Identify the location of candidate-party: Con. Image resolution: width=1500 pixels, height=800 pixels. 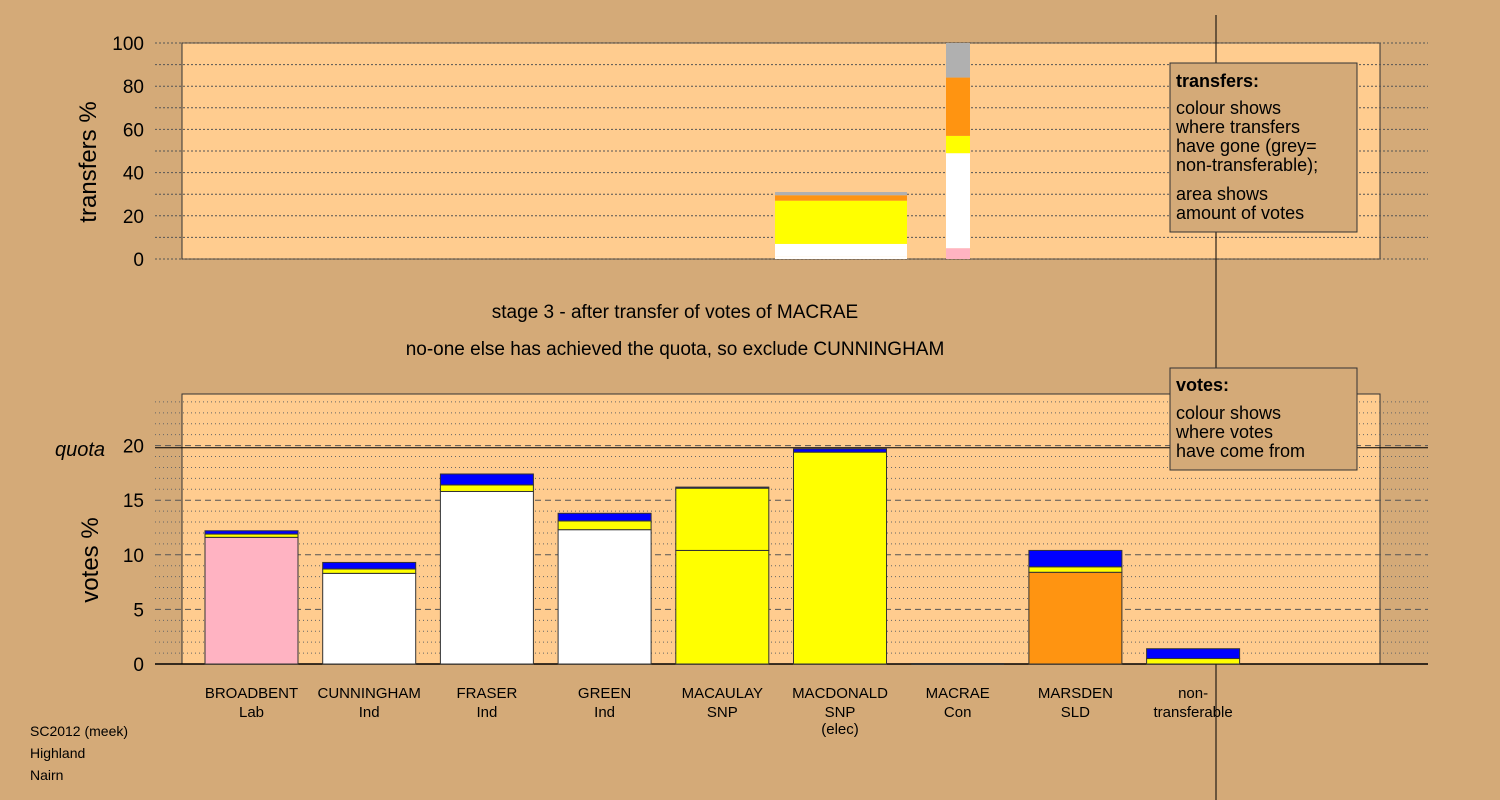
(958, 712).